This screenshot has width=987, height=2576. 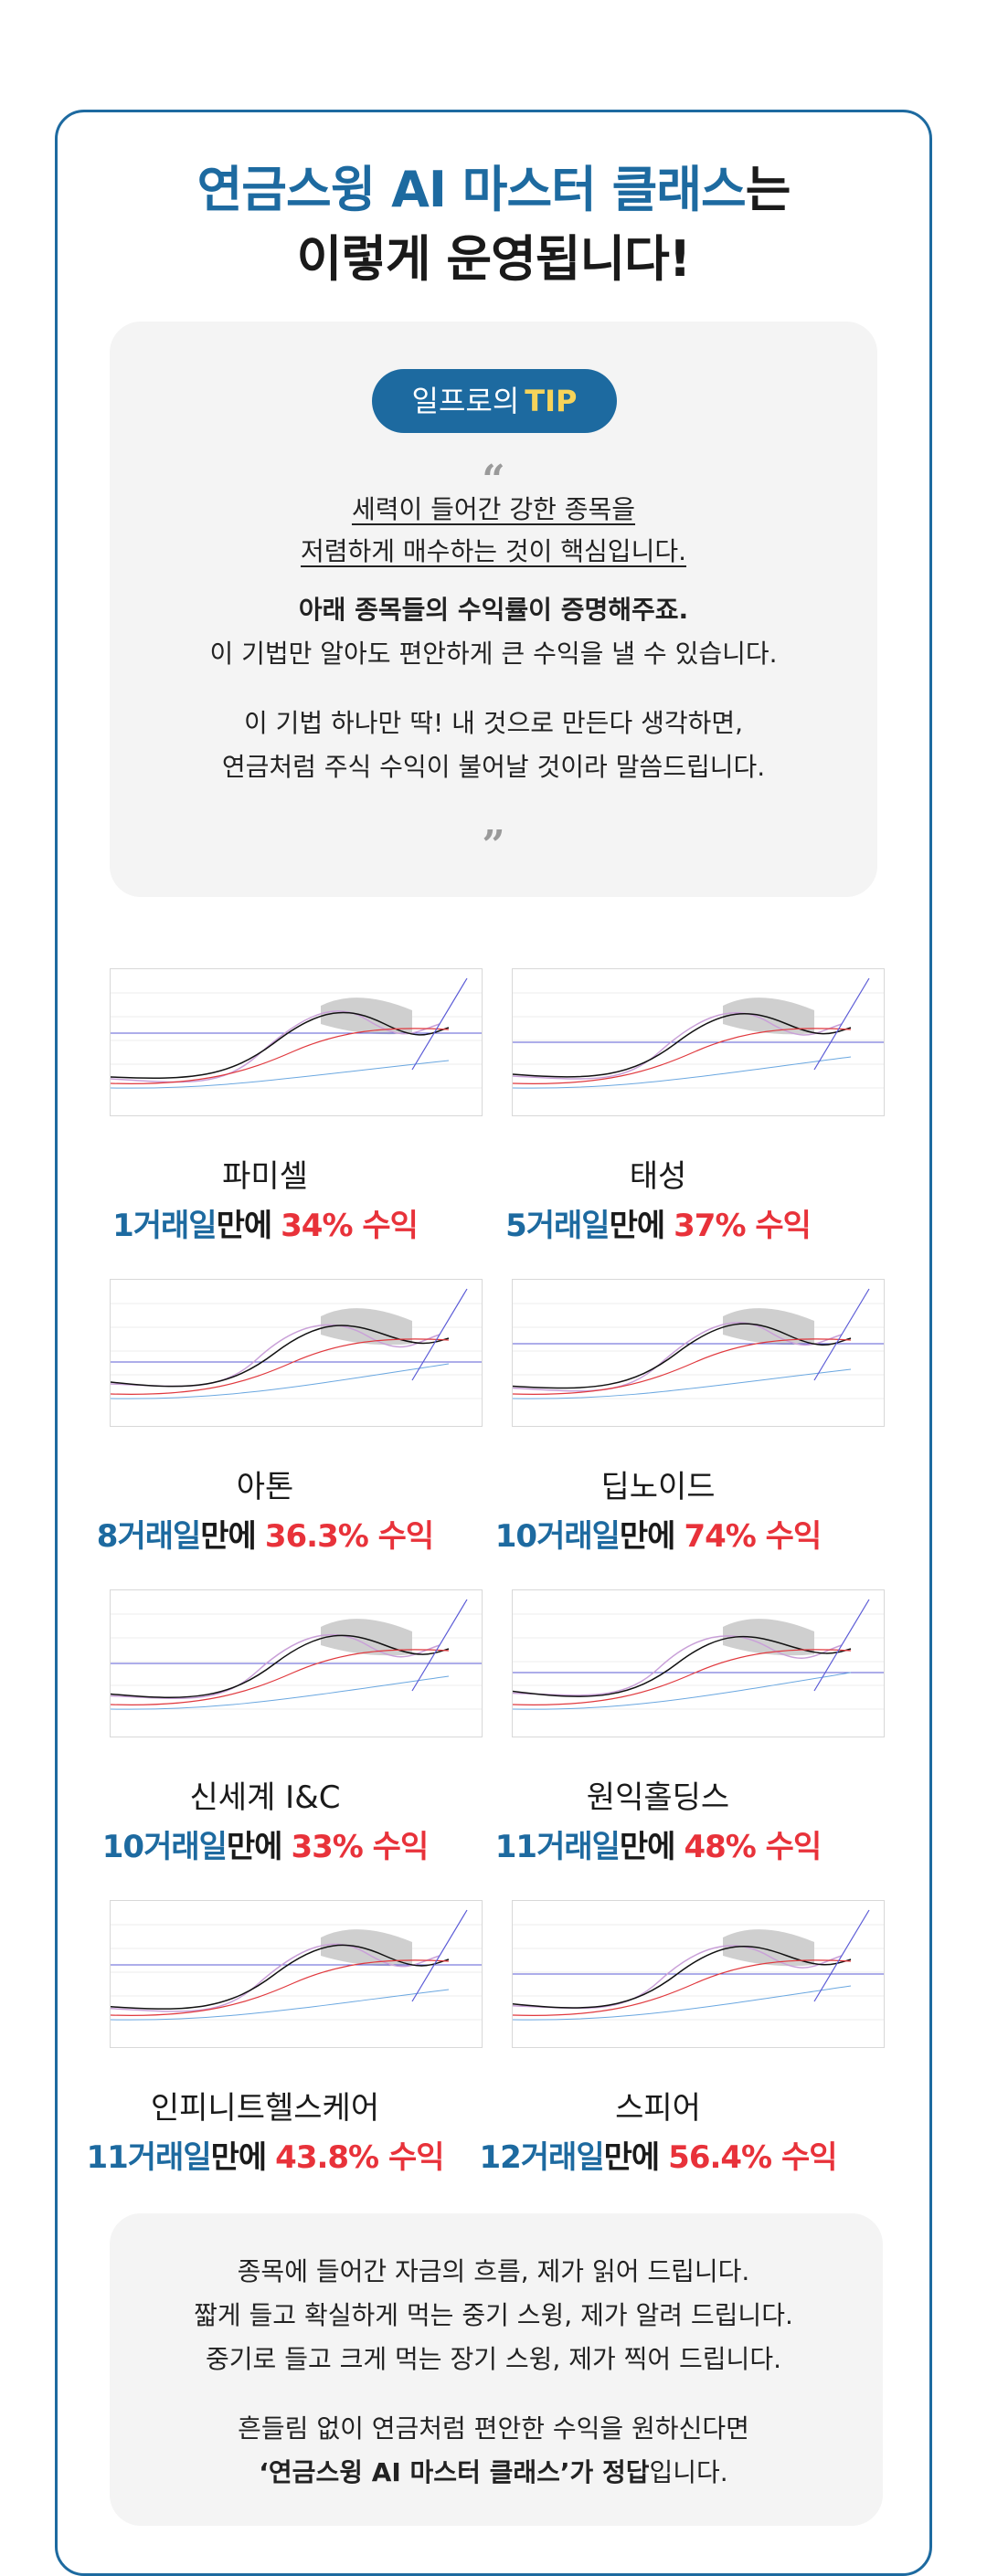 I want to click on stock-result: 12거래일만에 56.4% 수익, so click(x=658, y=2154).